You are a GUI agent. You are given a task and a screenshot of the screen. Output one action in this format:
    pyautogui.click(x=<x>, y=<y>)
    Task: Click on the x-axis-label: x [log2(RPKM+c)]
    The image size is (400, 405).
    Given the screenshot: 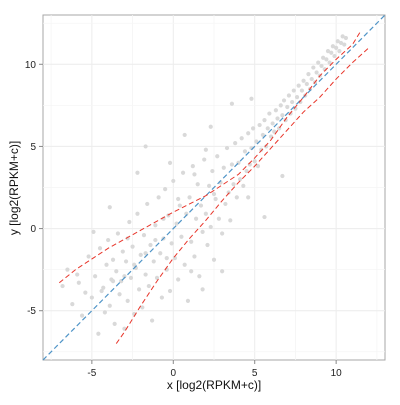 What is the action you would take?
    pyautogui.click(x=214, y=385)
    